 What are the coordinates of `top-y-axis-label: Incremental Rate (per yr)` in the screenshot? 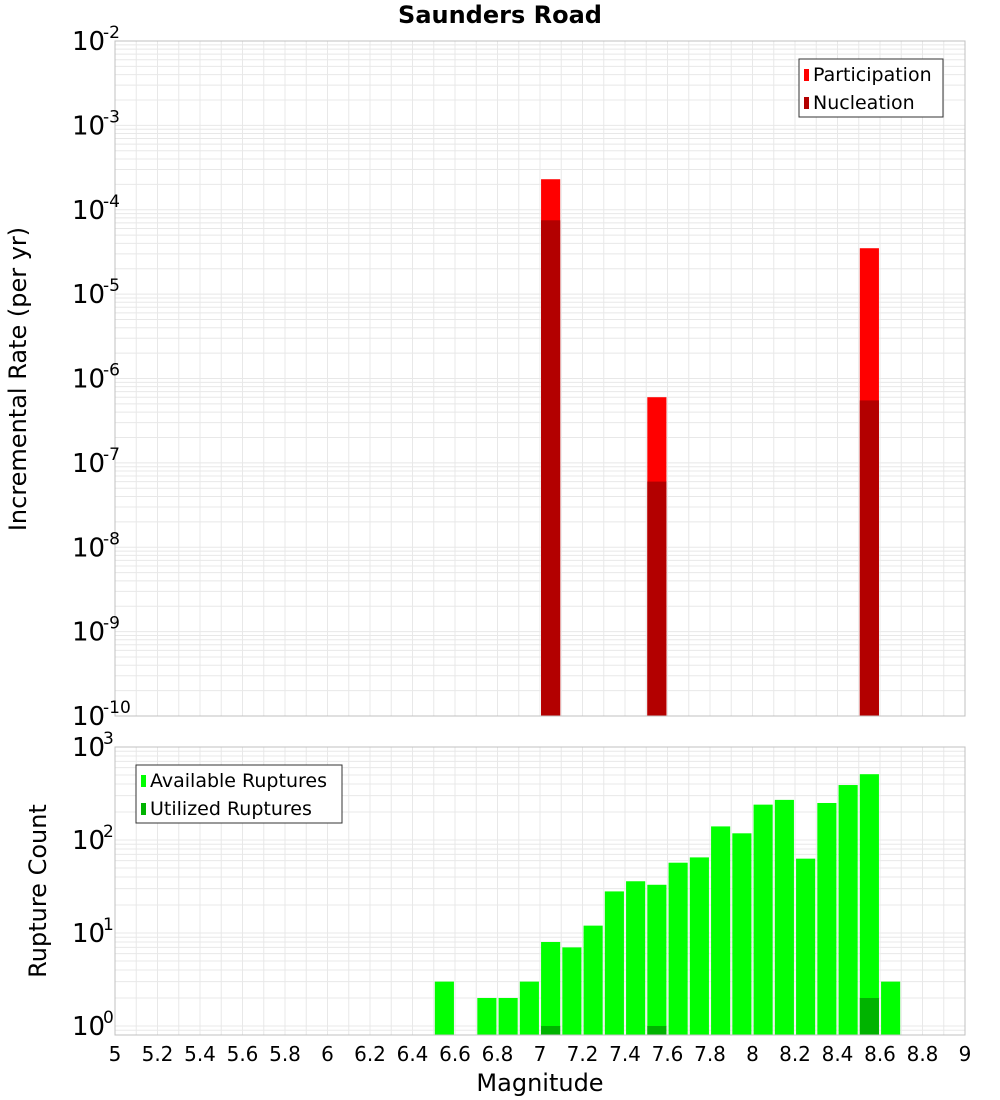 It's located at (18, 379).